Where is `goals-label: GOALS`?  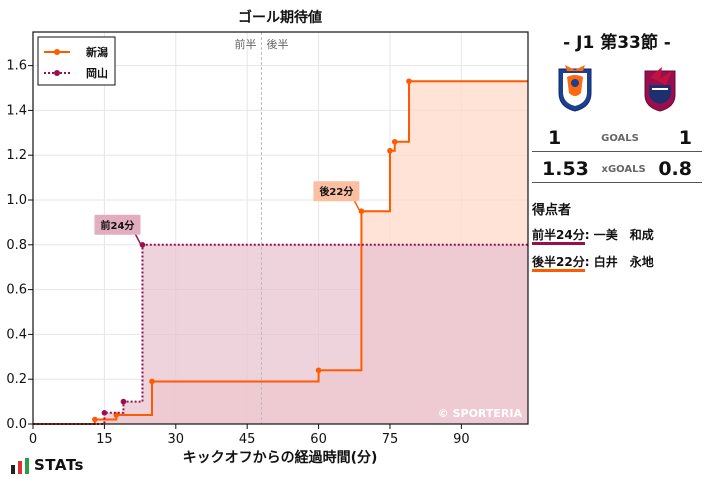 goals-label: GOALS is located at coordinates (620, 138).